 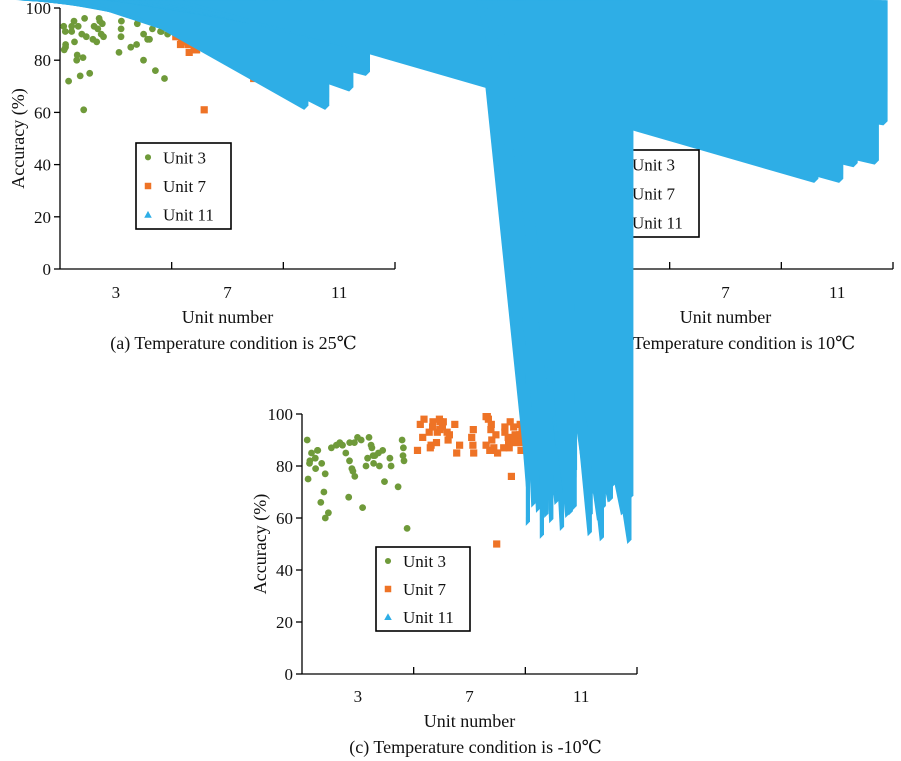 What do you see at coordinates (358, 696) in the screenshot?
I see `x-tick-label: 3` at bounding box center [358, 696].